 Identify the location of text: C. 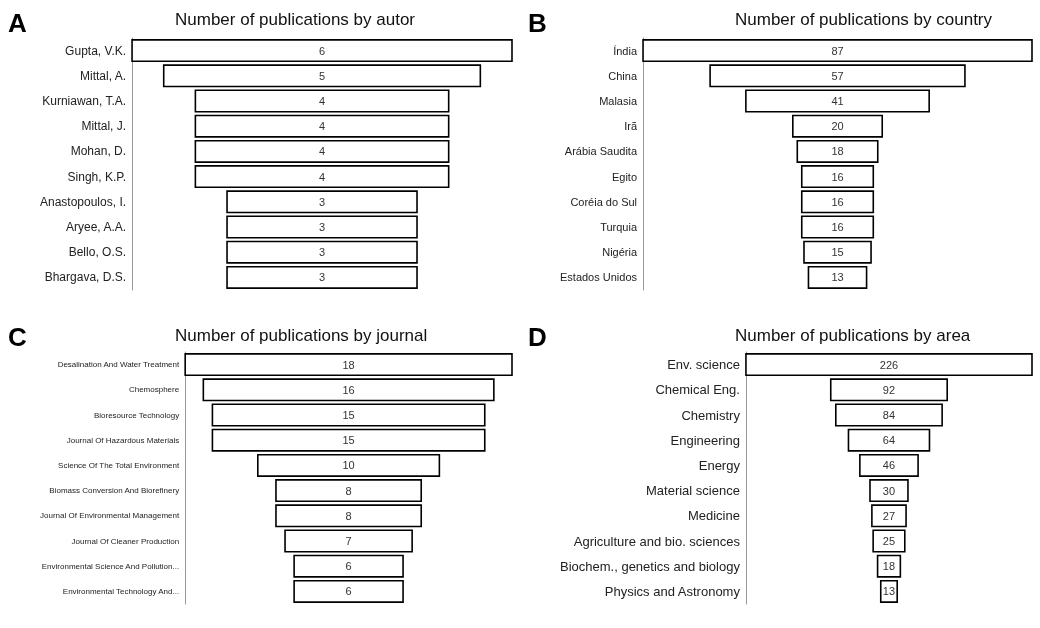
(17, 337).